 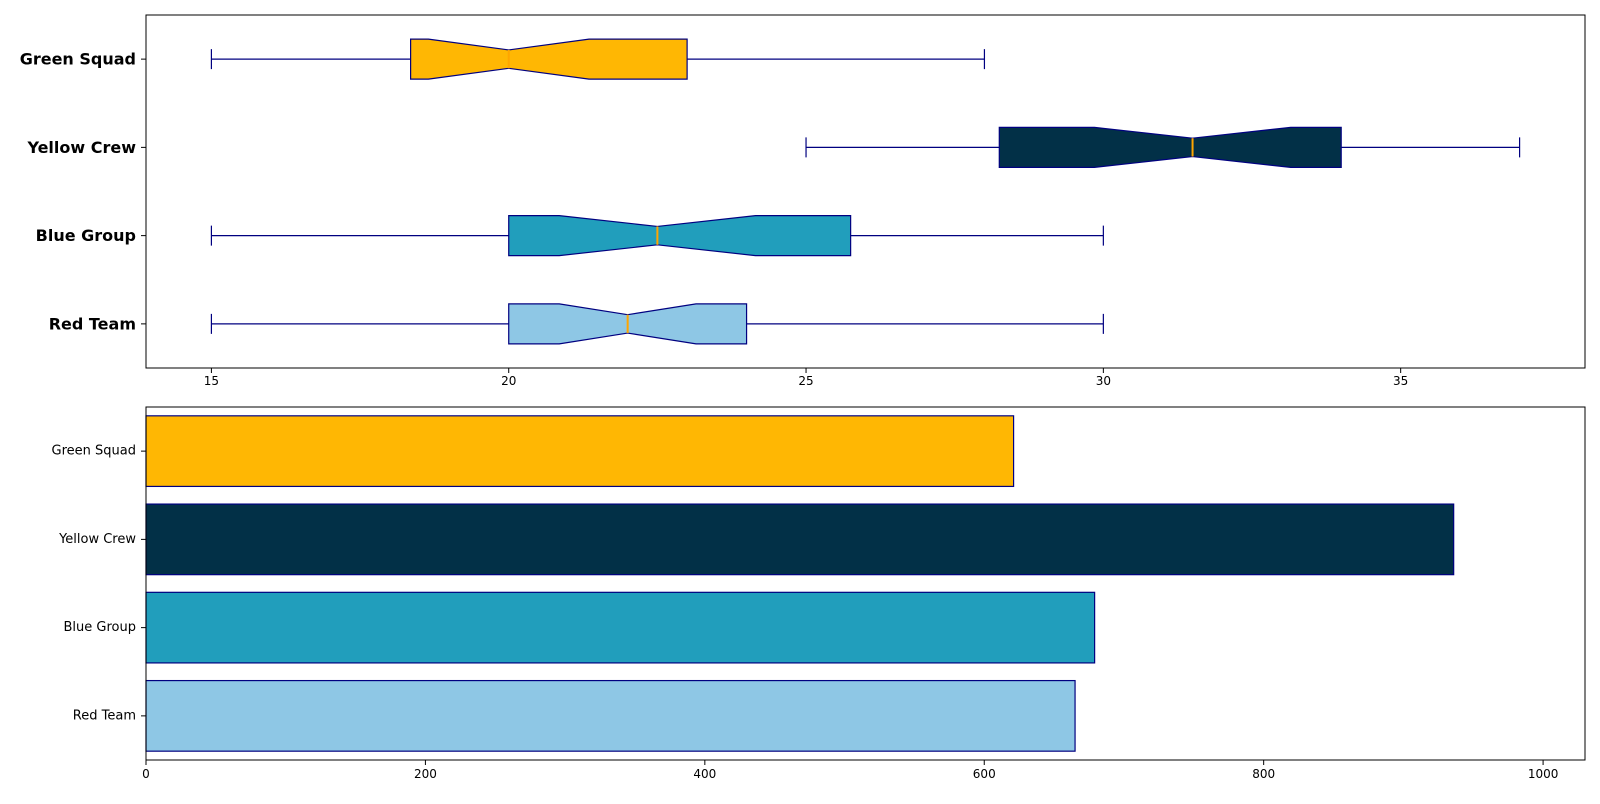 I want to click on bar-blue-group, so click(x=620, y=627).